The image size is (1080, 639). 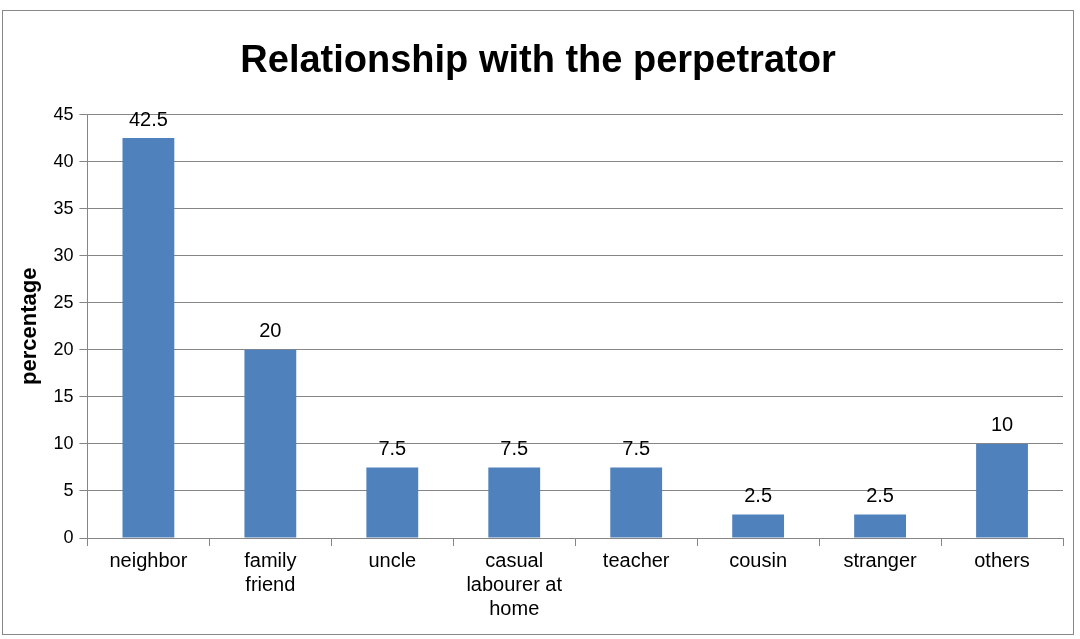 What do you see at coordinates (270, 571) in the screenshot?
I see `x-tick-label: family friend` at bounding box center [270, 571].